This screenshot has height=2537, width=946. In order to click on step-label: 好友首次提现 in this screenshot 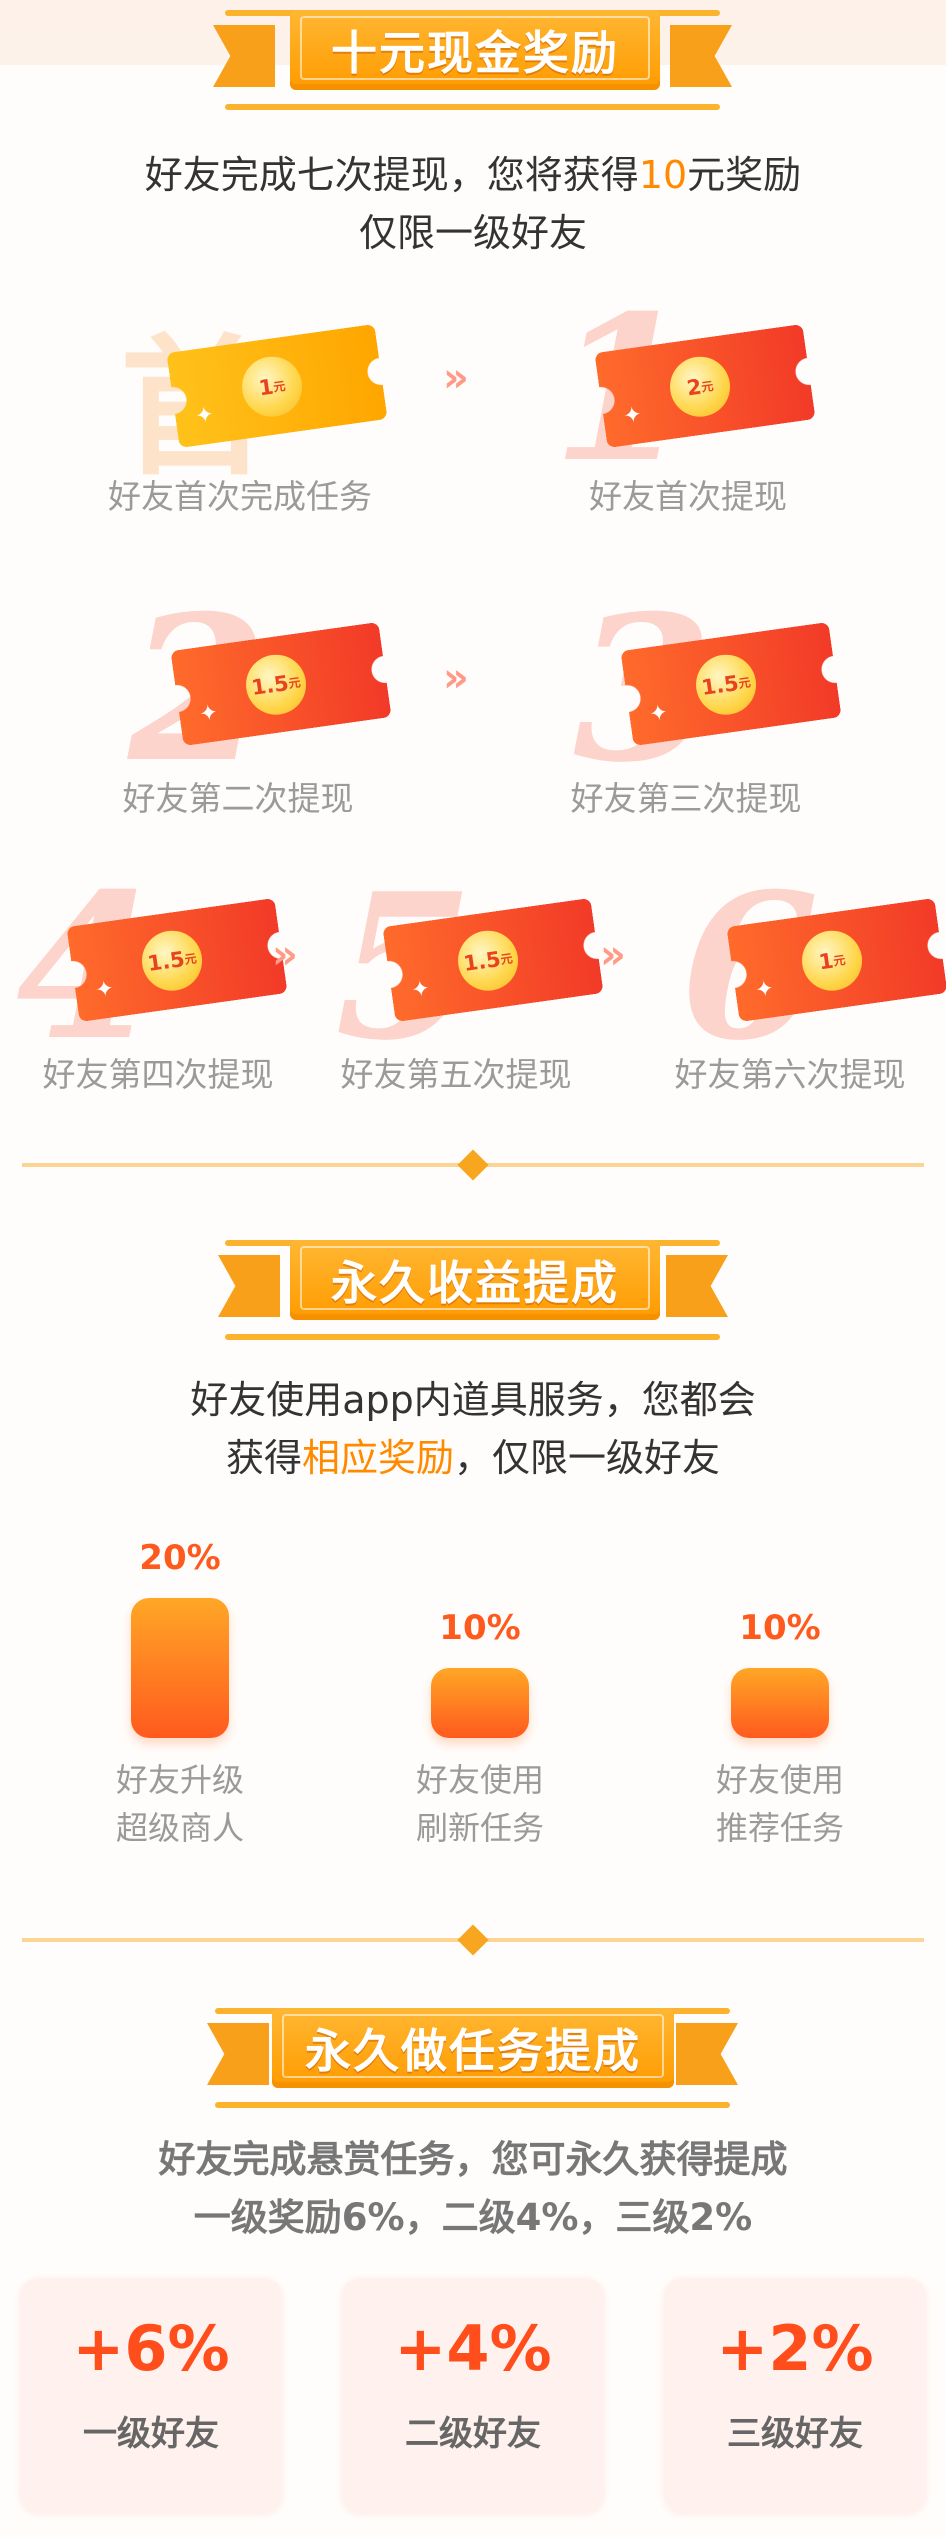, I will do `click(688, 496)`.